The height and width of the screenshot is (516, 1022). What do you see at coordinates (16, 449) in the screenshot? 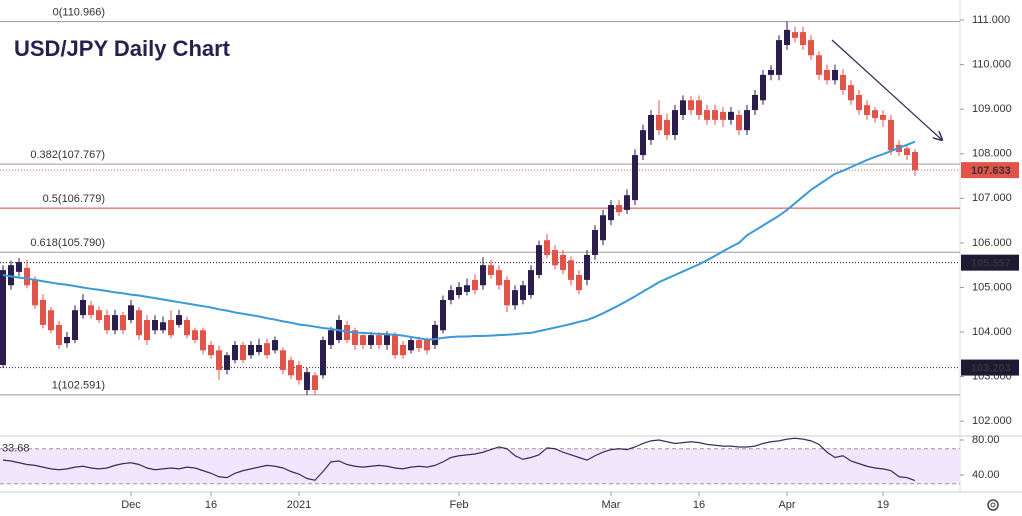
I see `rsi-value-label: 33.68` at bounding box center [16, 449].